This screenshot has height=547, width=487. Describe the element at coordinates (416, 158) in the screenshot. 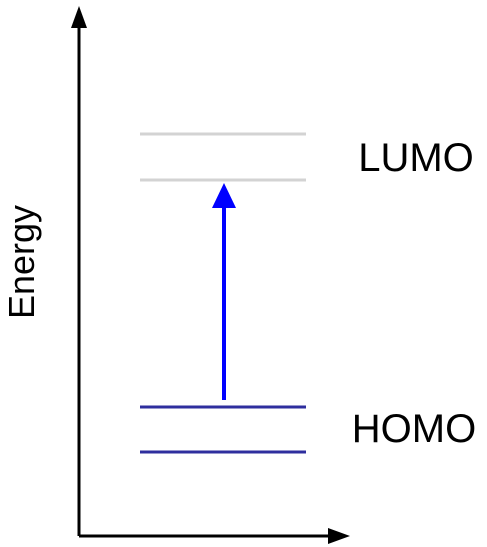

I see `lumo-label: LUMO` at that location.